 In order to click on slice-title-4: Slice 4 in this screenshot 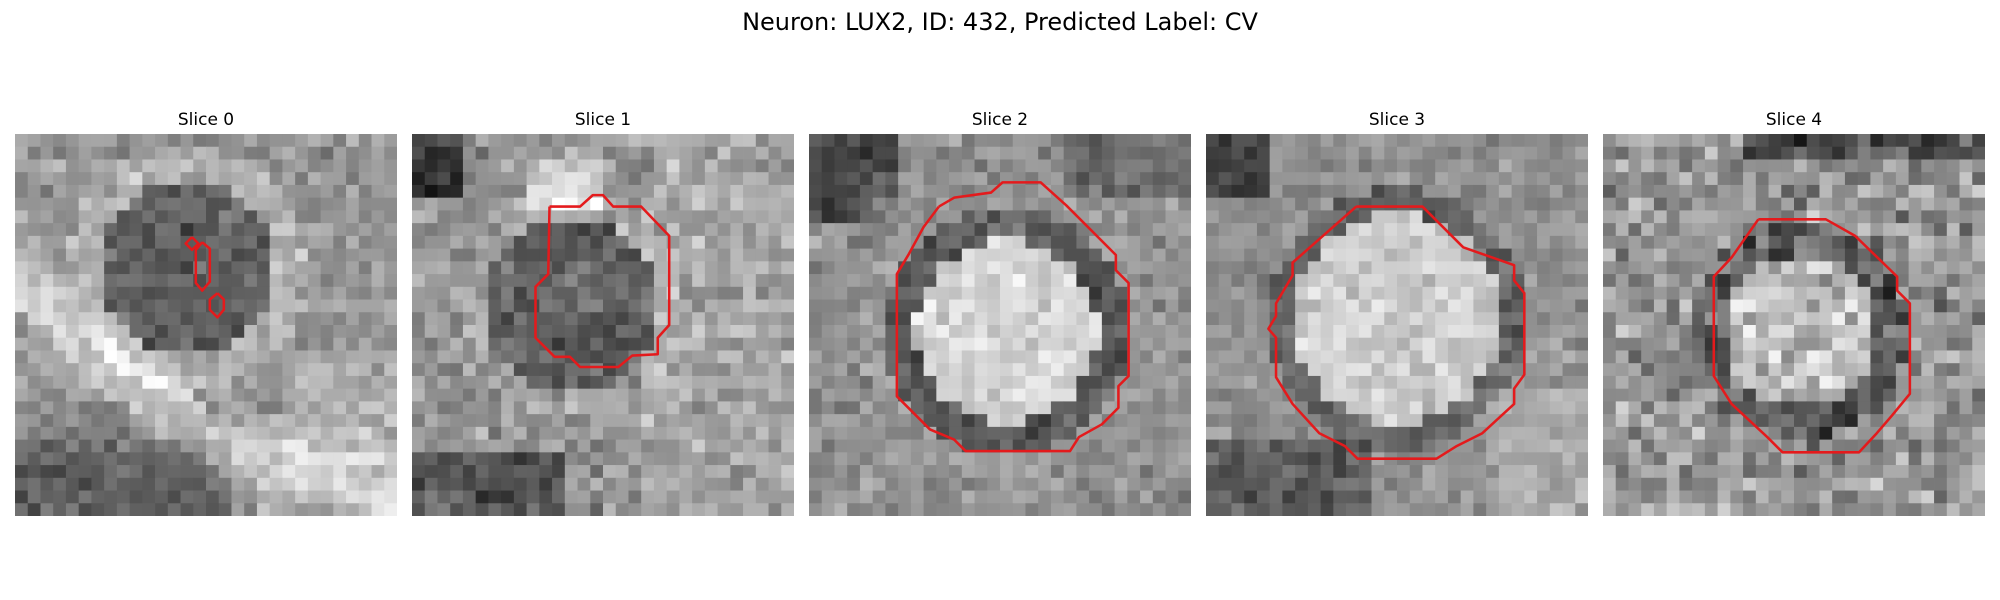, I will do `click(1794, 120)`.